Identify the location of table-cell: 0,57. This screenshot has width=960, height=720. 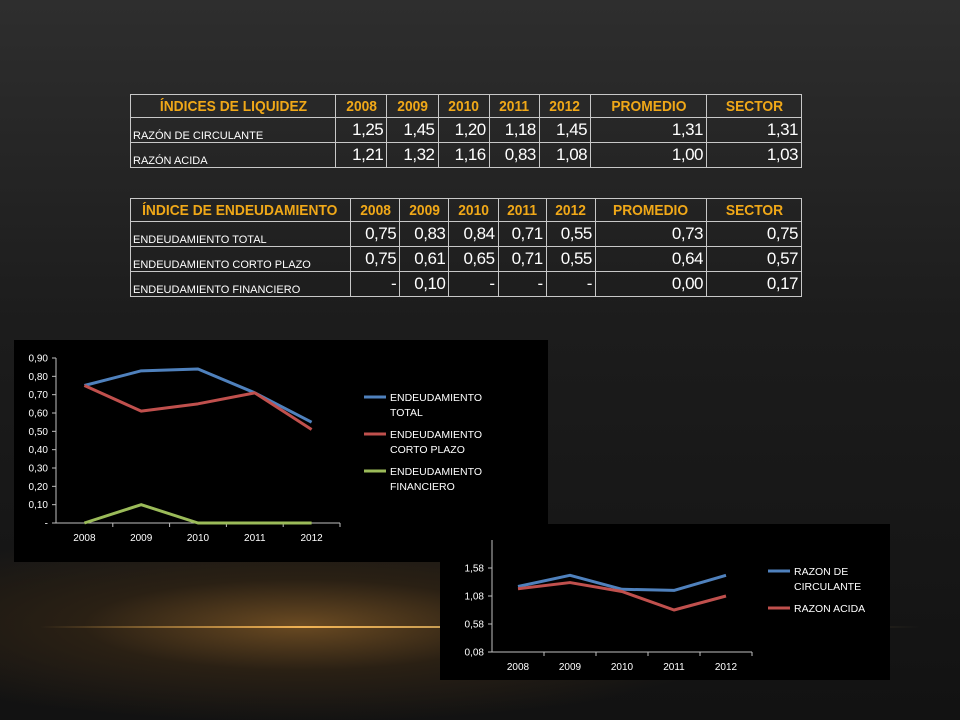
(754, 259).